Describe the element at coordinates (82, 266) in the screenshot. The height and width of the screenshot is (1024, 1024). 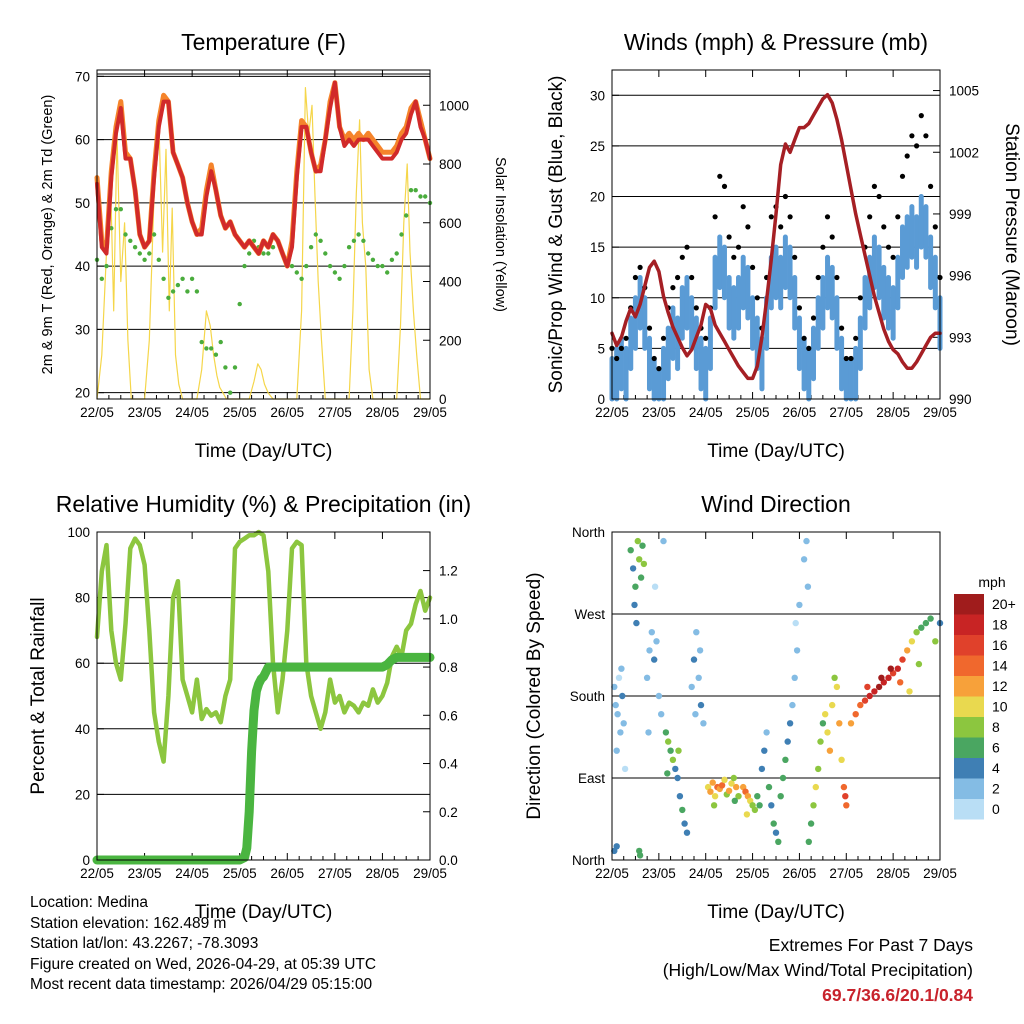
I see `y-tick-label: 40` at that location.